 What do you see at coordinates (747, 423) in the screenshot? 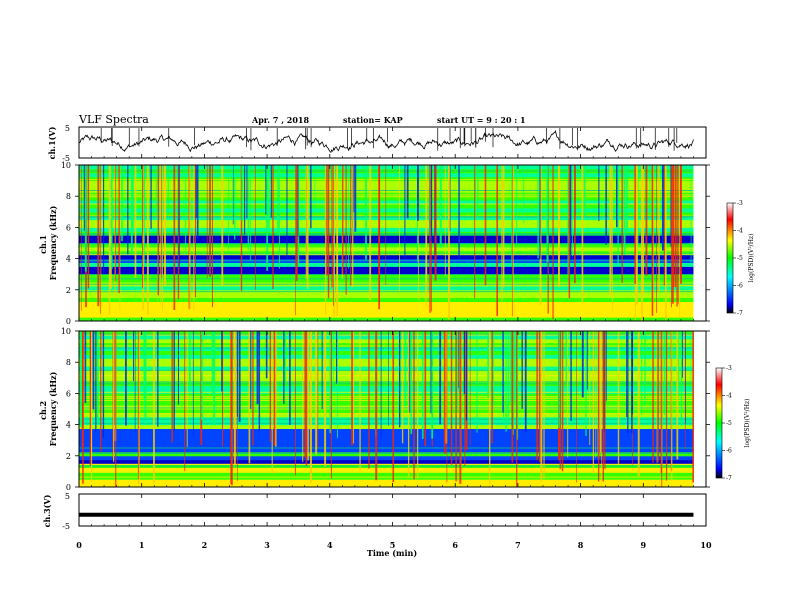
I see `ch2-colorbar-label: log(PSD)(V²/Hz)` at bounding box center [747, 423].